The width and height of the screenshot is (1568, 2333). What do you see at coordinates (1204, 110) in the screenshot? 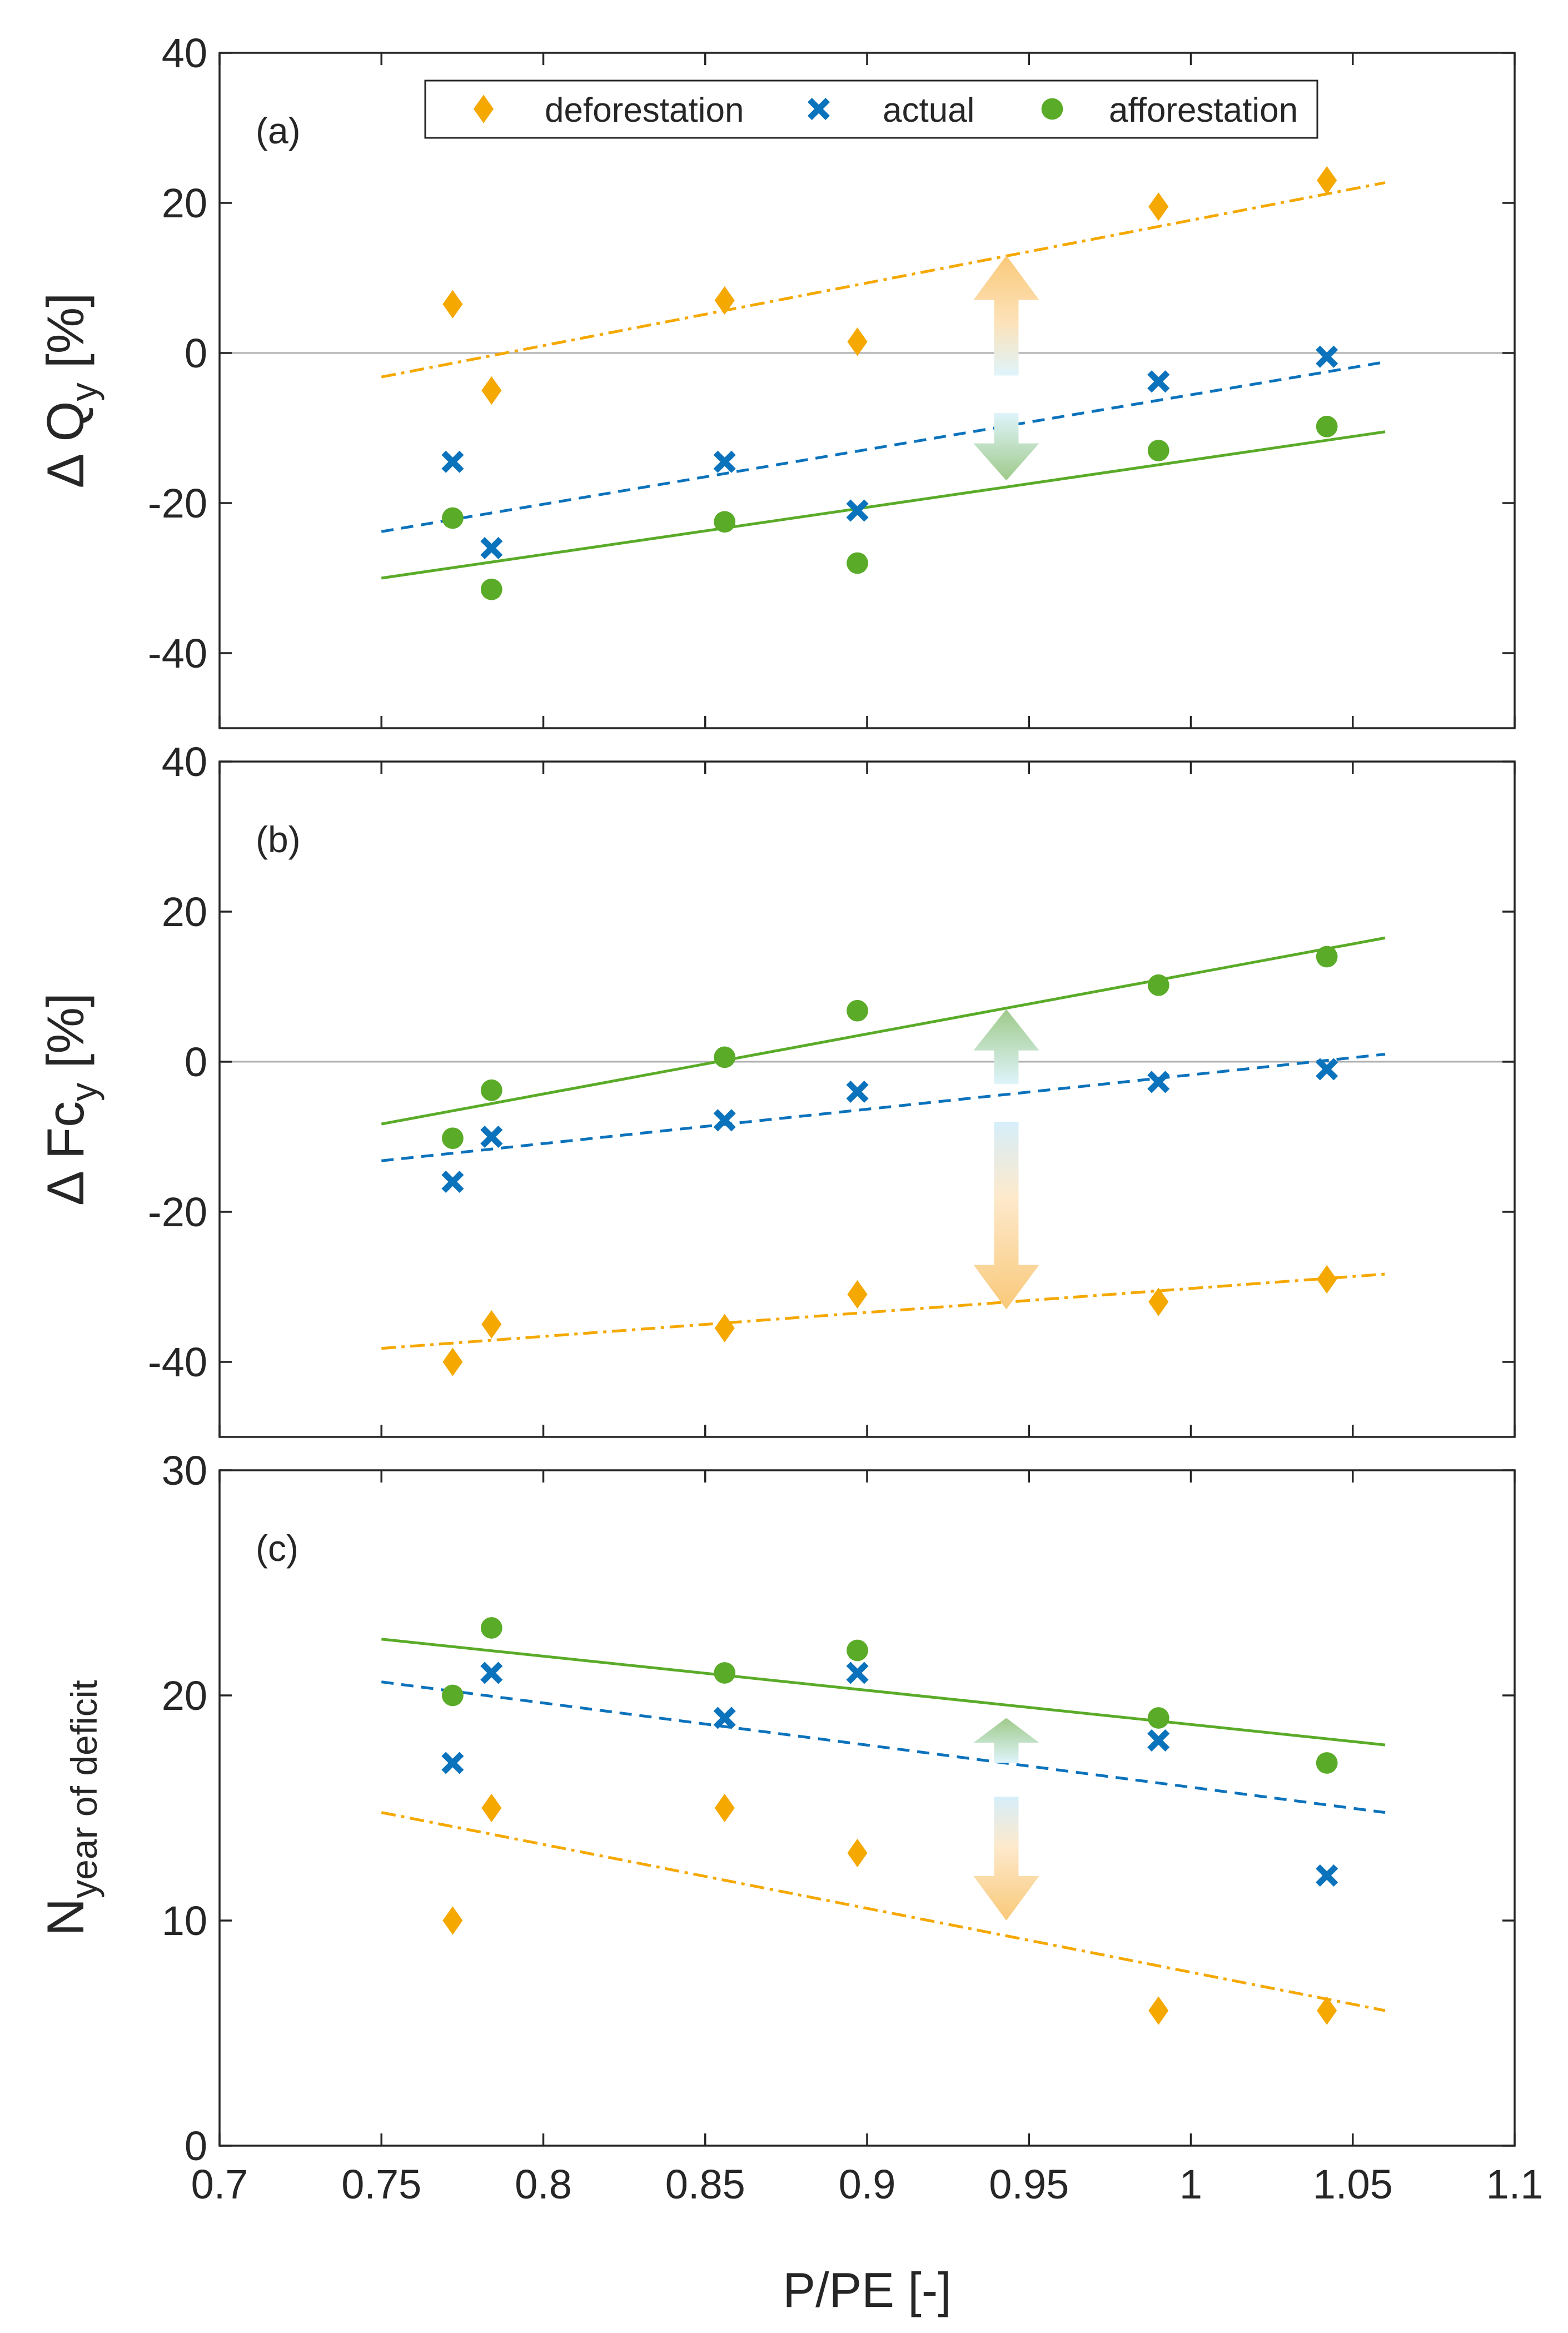
I see `legend-label-afforestation: afforestation` at bounding box center [1204, 110].